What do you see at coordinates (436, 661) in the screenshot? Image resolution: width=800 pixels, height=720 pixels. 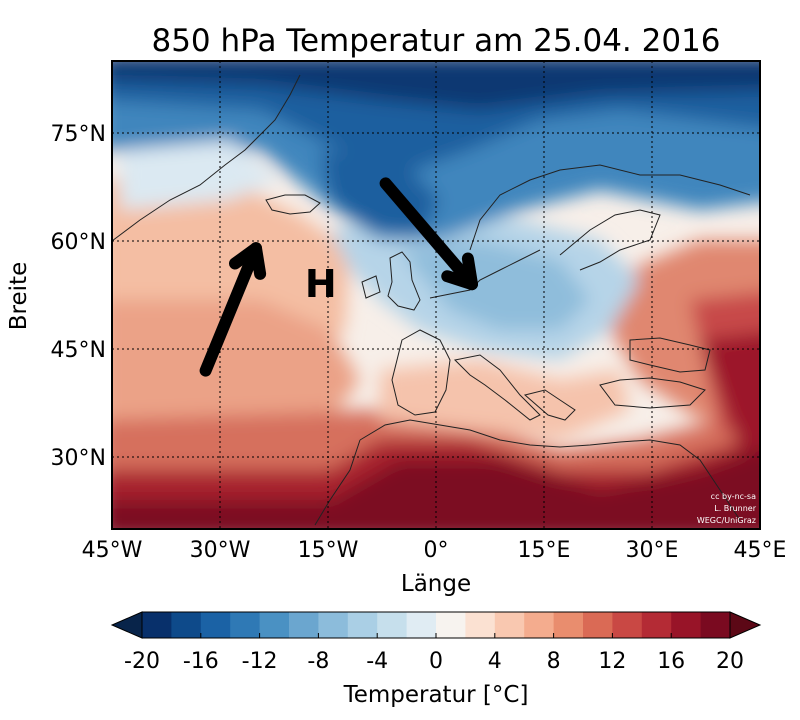 I see `colorbar-tick-label: 0` at bounding box center [436, 661].